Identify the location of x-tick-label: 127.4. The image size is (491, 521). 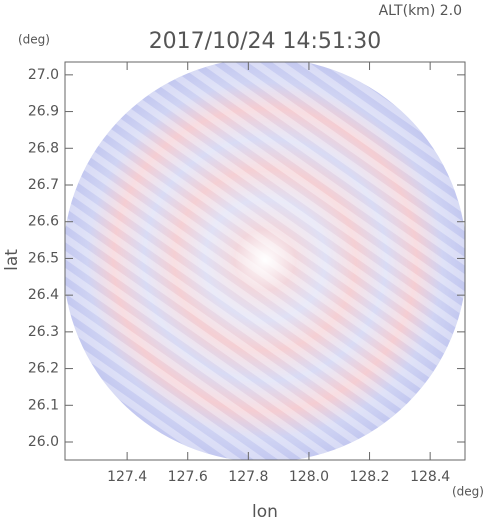
(127, 477).